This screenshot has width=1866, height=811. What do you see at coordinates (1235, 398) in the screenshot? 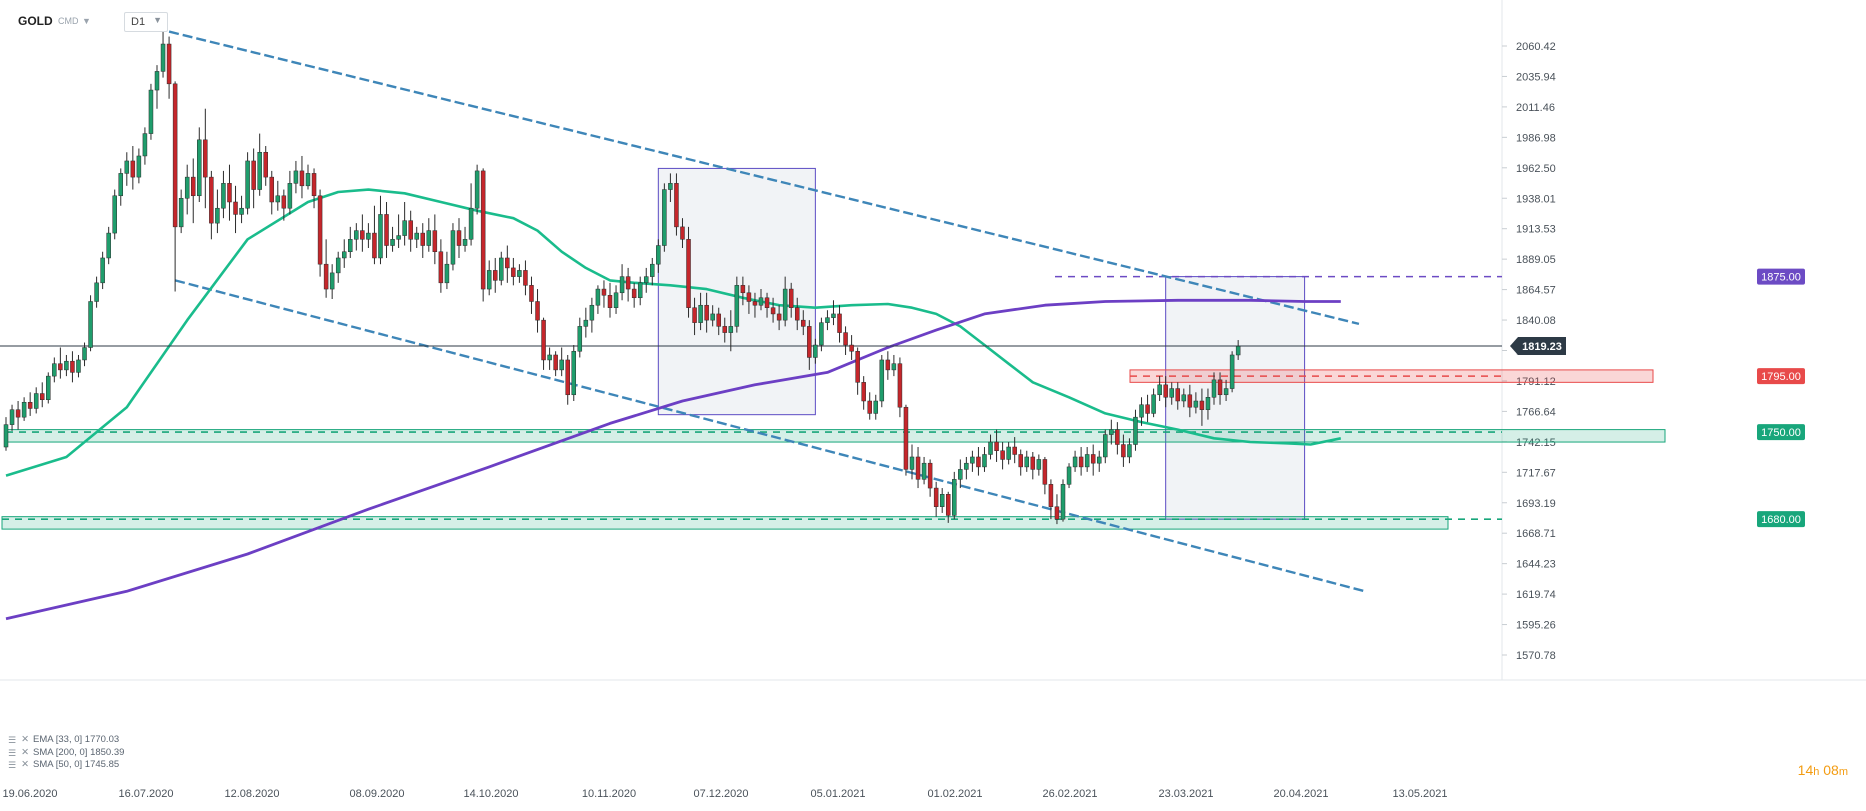
I see `consolidation-box` at bounding box center [1235, 398].